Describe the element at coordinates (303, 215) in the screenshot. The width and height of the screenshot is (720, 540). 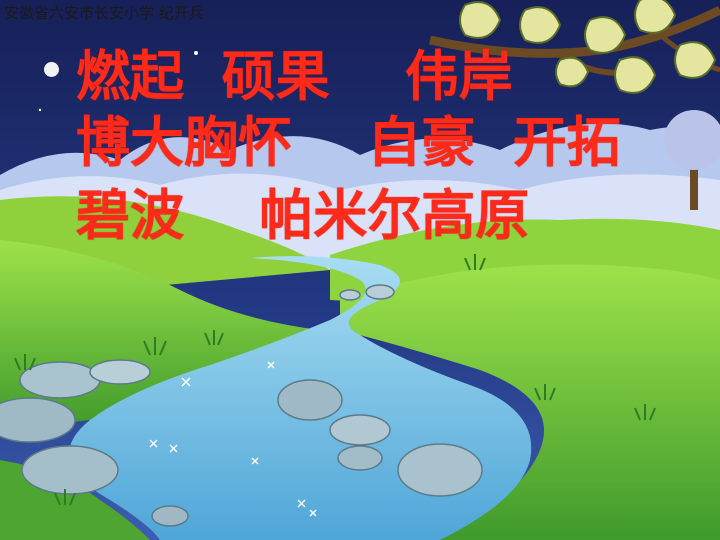
I see `text-line-3: 碧波 帕米尔高原` at that location.